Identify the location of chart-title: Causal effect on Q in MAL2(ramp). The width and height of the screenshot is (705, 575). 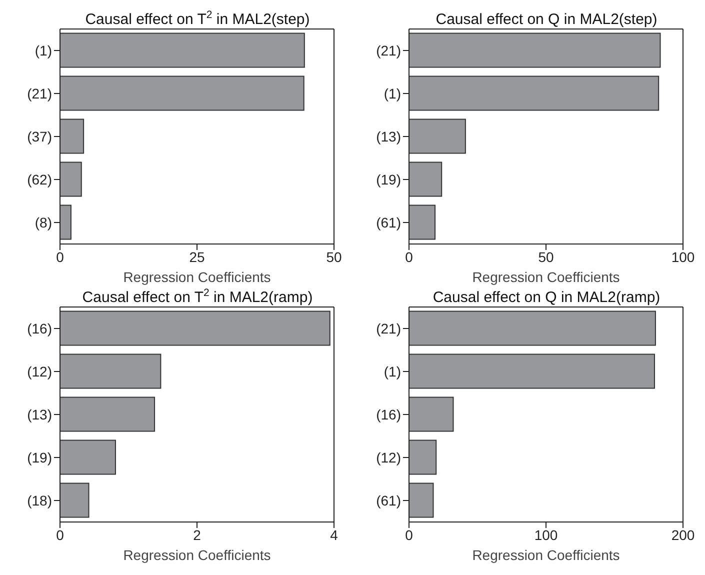
(546, 297).